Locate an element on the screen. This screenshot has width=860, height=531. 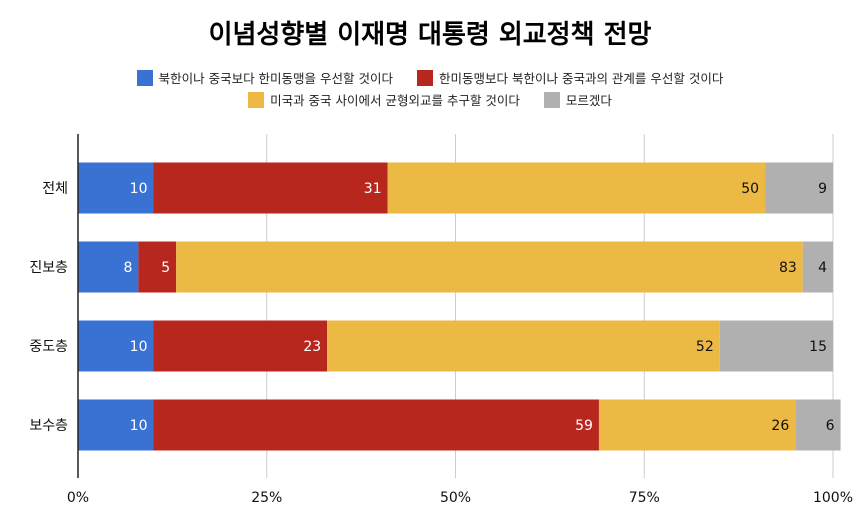
data-label: 23 is located at coordinates (312, 347).